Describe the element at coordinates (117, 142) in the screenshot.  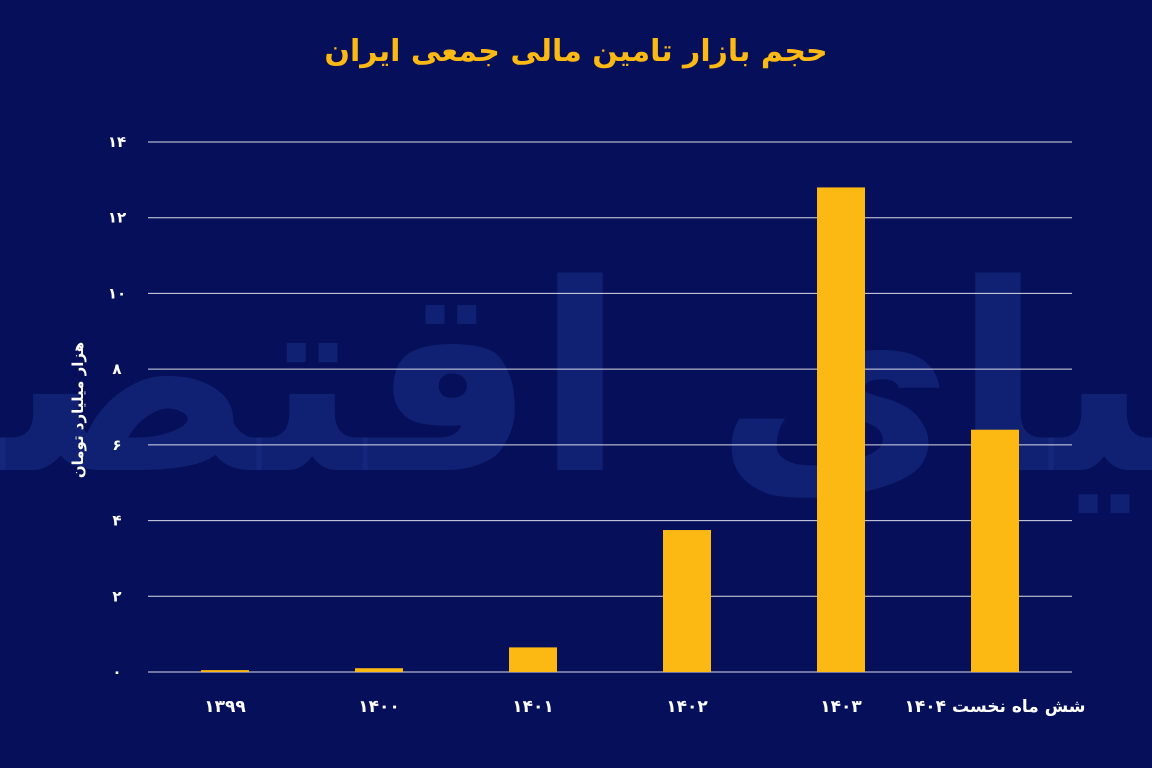
I see `y-tick-label: ۱۴` at that location.